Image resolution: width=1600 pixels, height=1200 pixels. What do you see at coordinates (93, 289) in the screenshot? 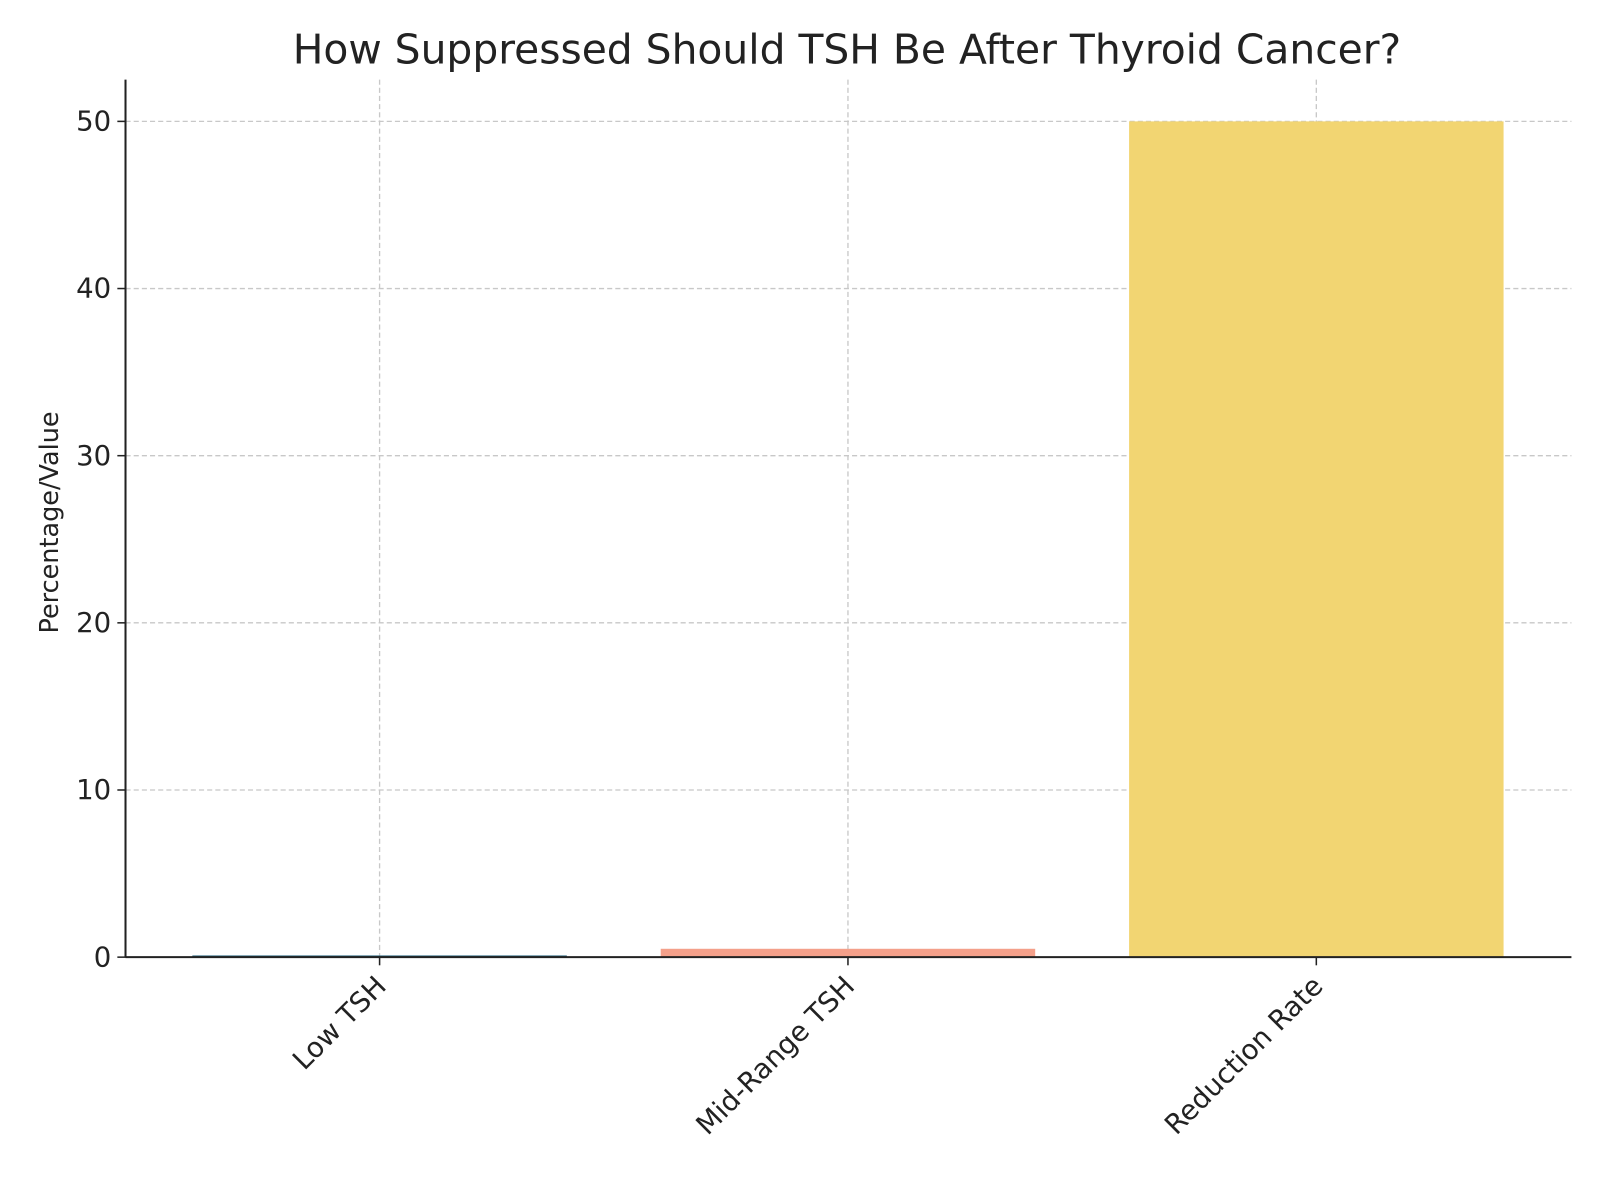
I see `y-tick-label: 40` at bounding box center [93, 289].